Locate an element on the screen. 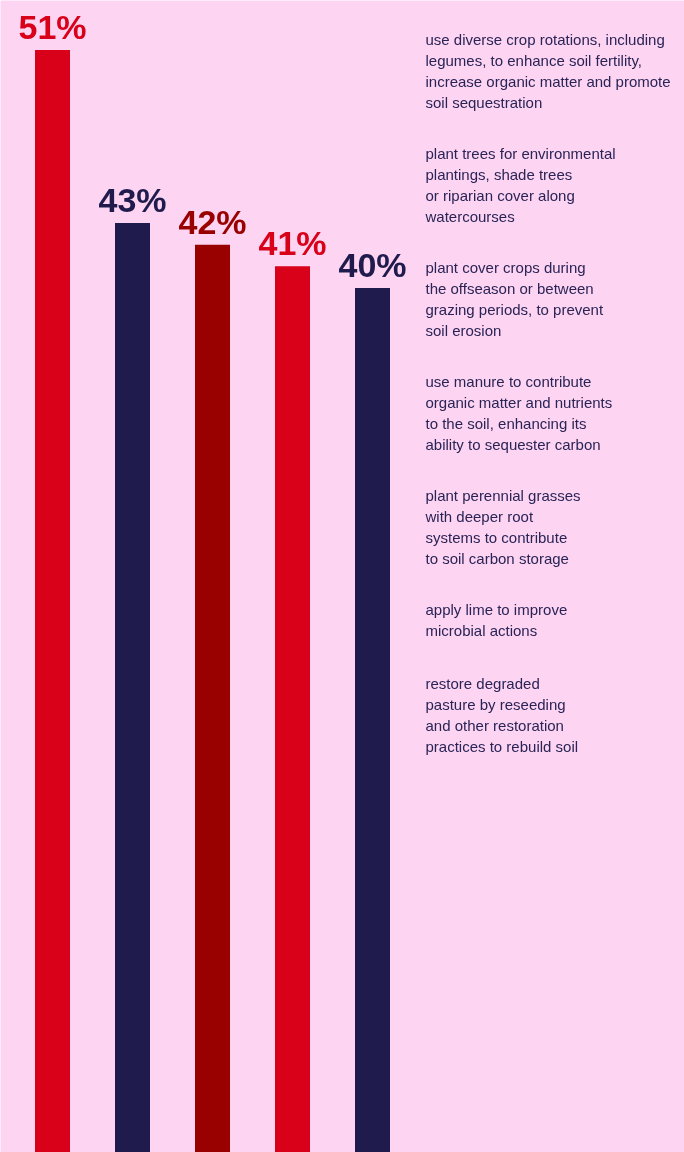  text: plant cover crops during the offseason or between grazing periods, to prevent soil erosion is located at coordinates (514, 299).